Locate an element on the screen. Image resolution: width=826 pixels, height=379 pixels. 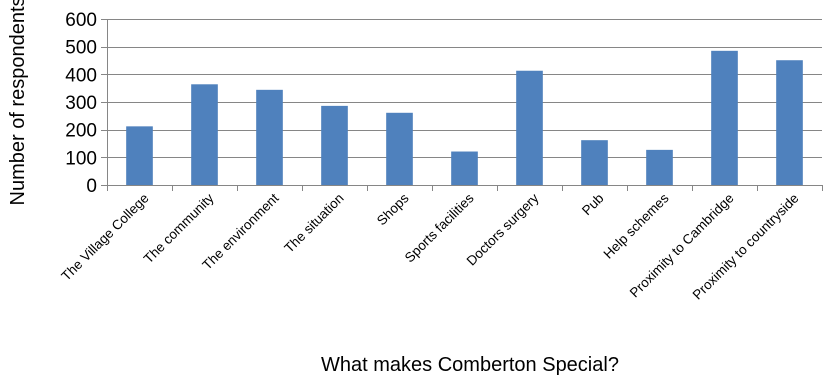
y-tick-label: 500 is located at coordinates (81, 48).